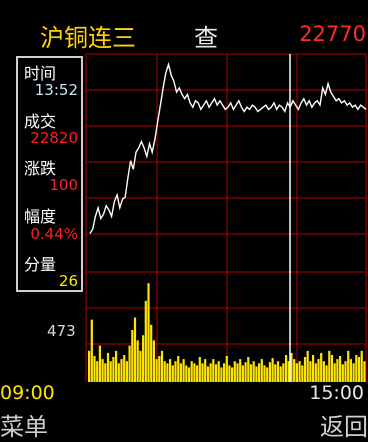  What do you see at coordinates (68, 281) in the screenshot?
I see `volume-value: 26` at bounding box center [68, 281].